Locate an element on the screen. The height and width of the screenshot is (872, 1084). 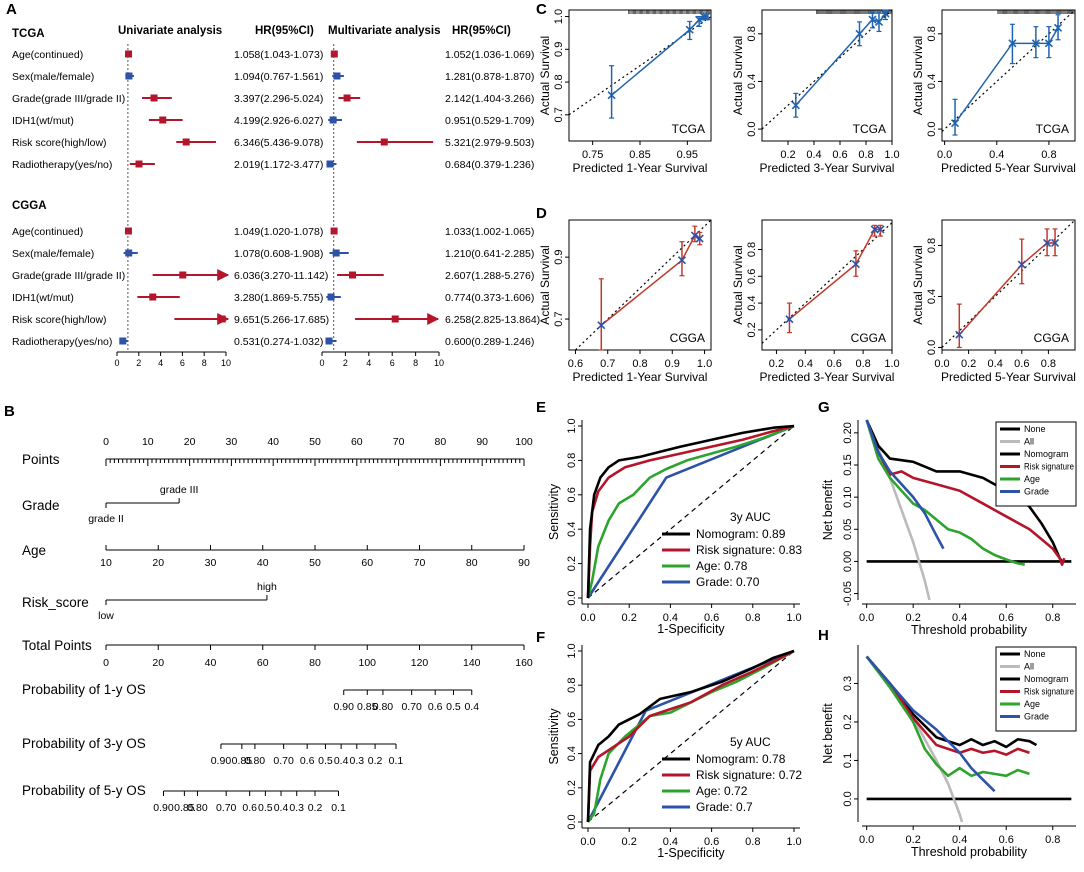
points-tick-label: 50 is located at coordinates (315, 442).